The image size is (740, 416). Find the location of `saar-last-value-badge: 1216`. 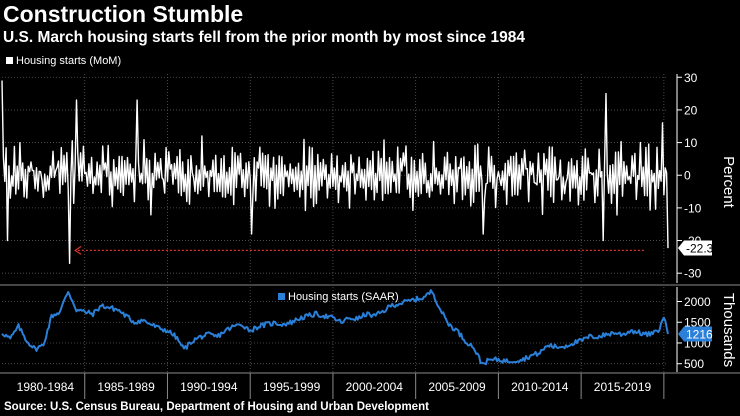

saar-last-value-badge: 1216 is located at coordinates (695, 334).